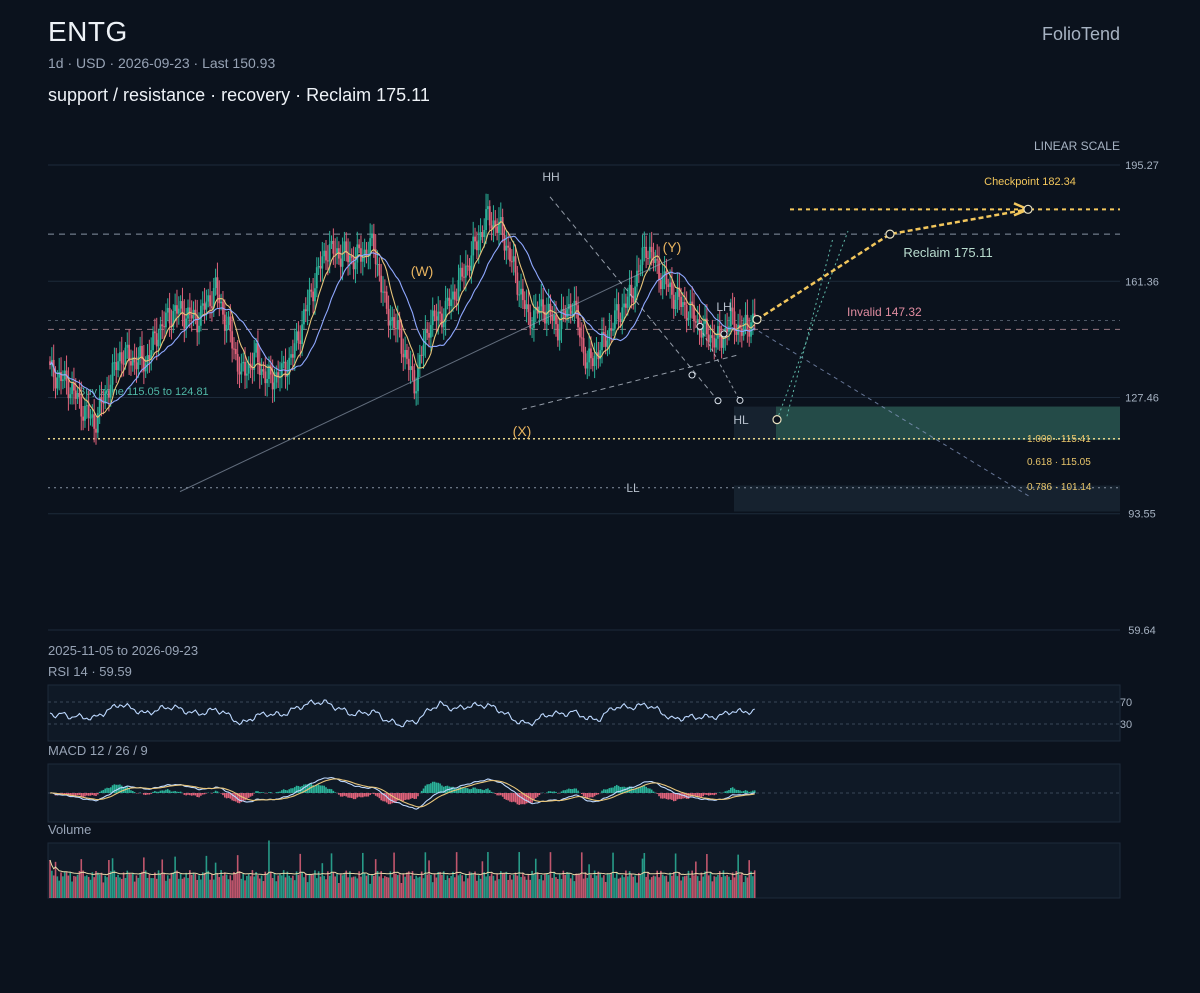  Describe the element at coordinates (1142, 282) in the screenshot. I see `y-tick-label: 161.36` at that location.